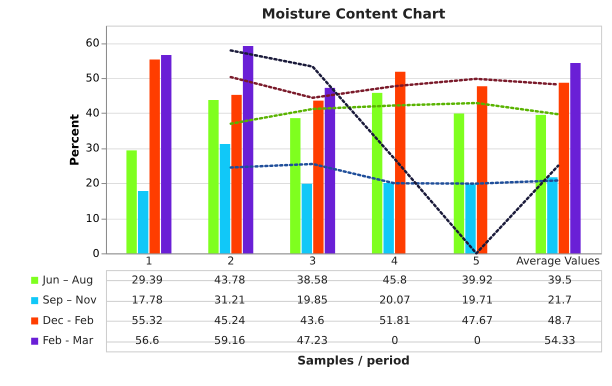  I want to click on data-label: 43.6, so click(312, 320).